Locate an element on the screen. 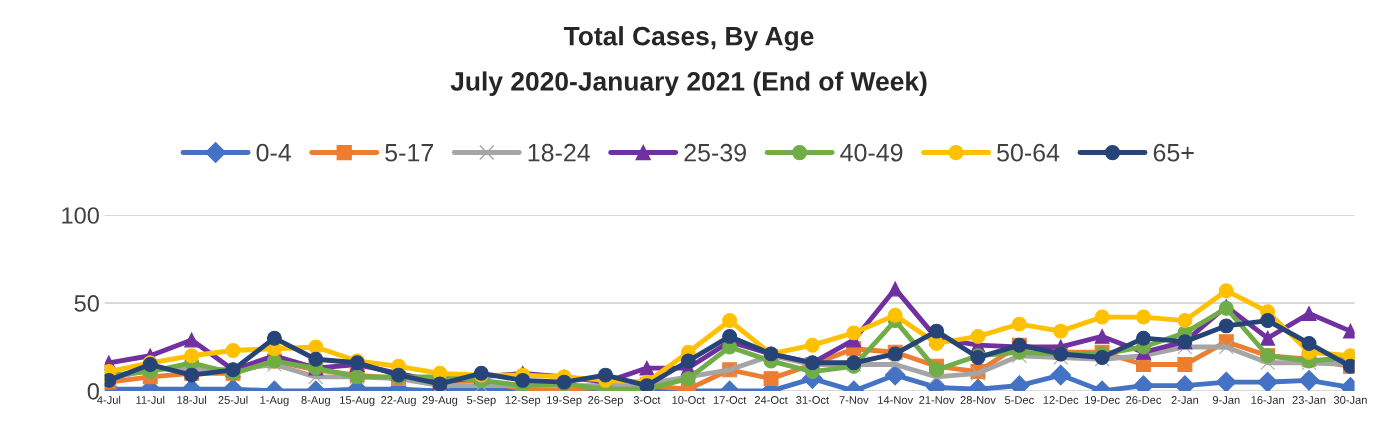  x-tick-label: 19-Sep is located at coordinates (564, 401).